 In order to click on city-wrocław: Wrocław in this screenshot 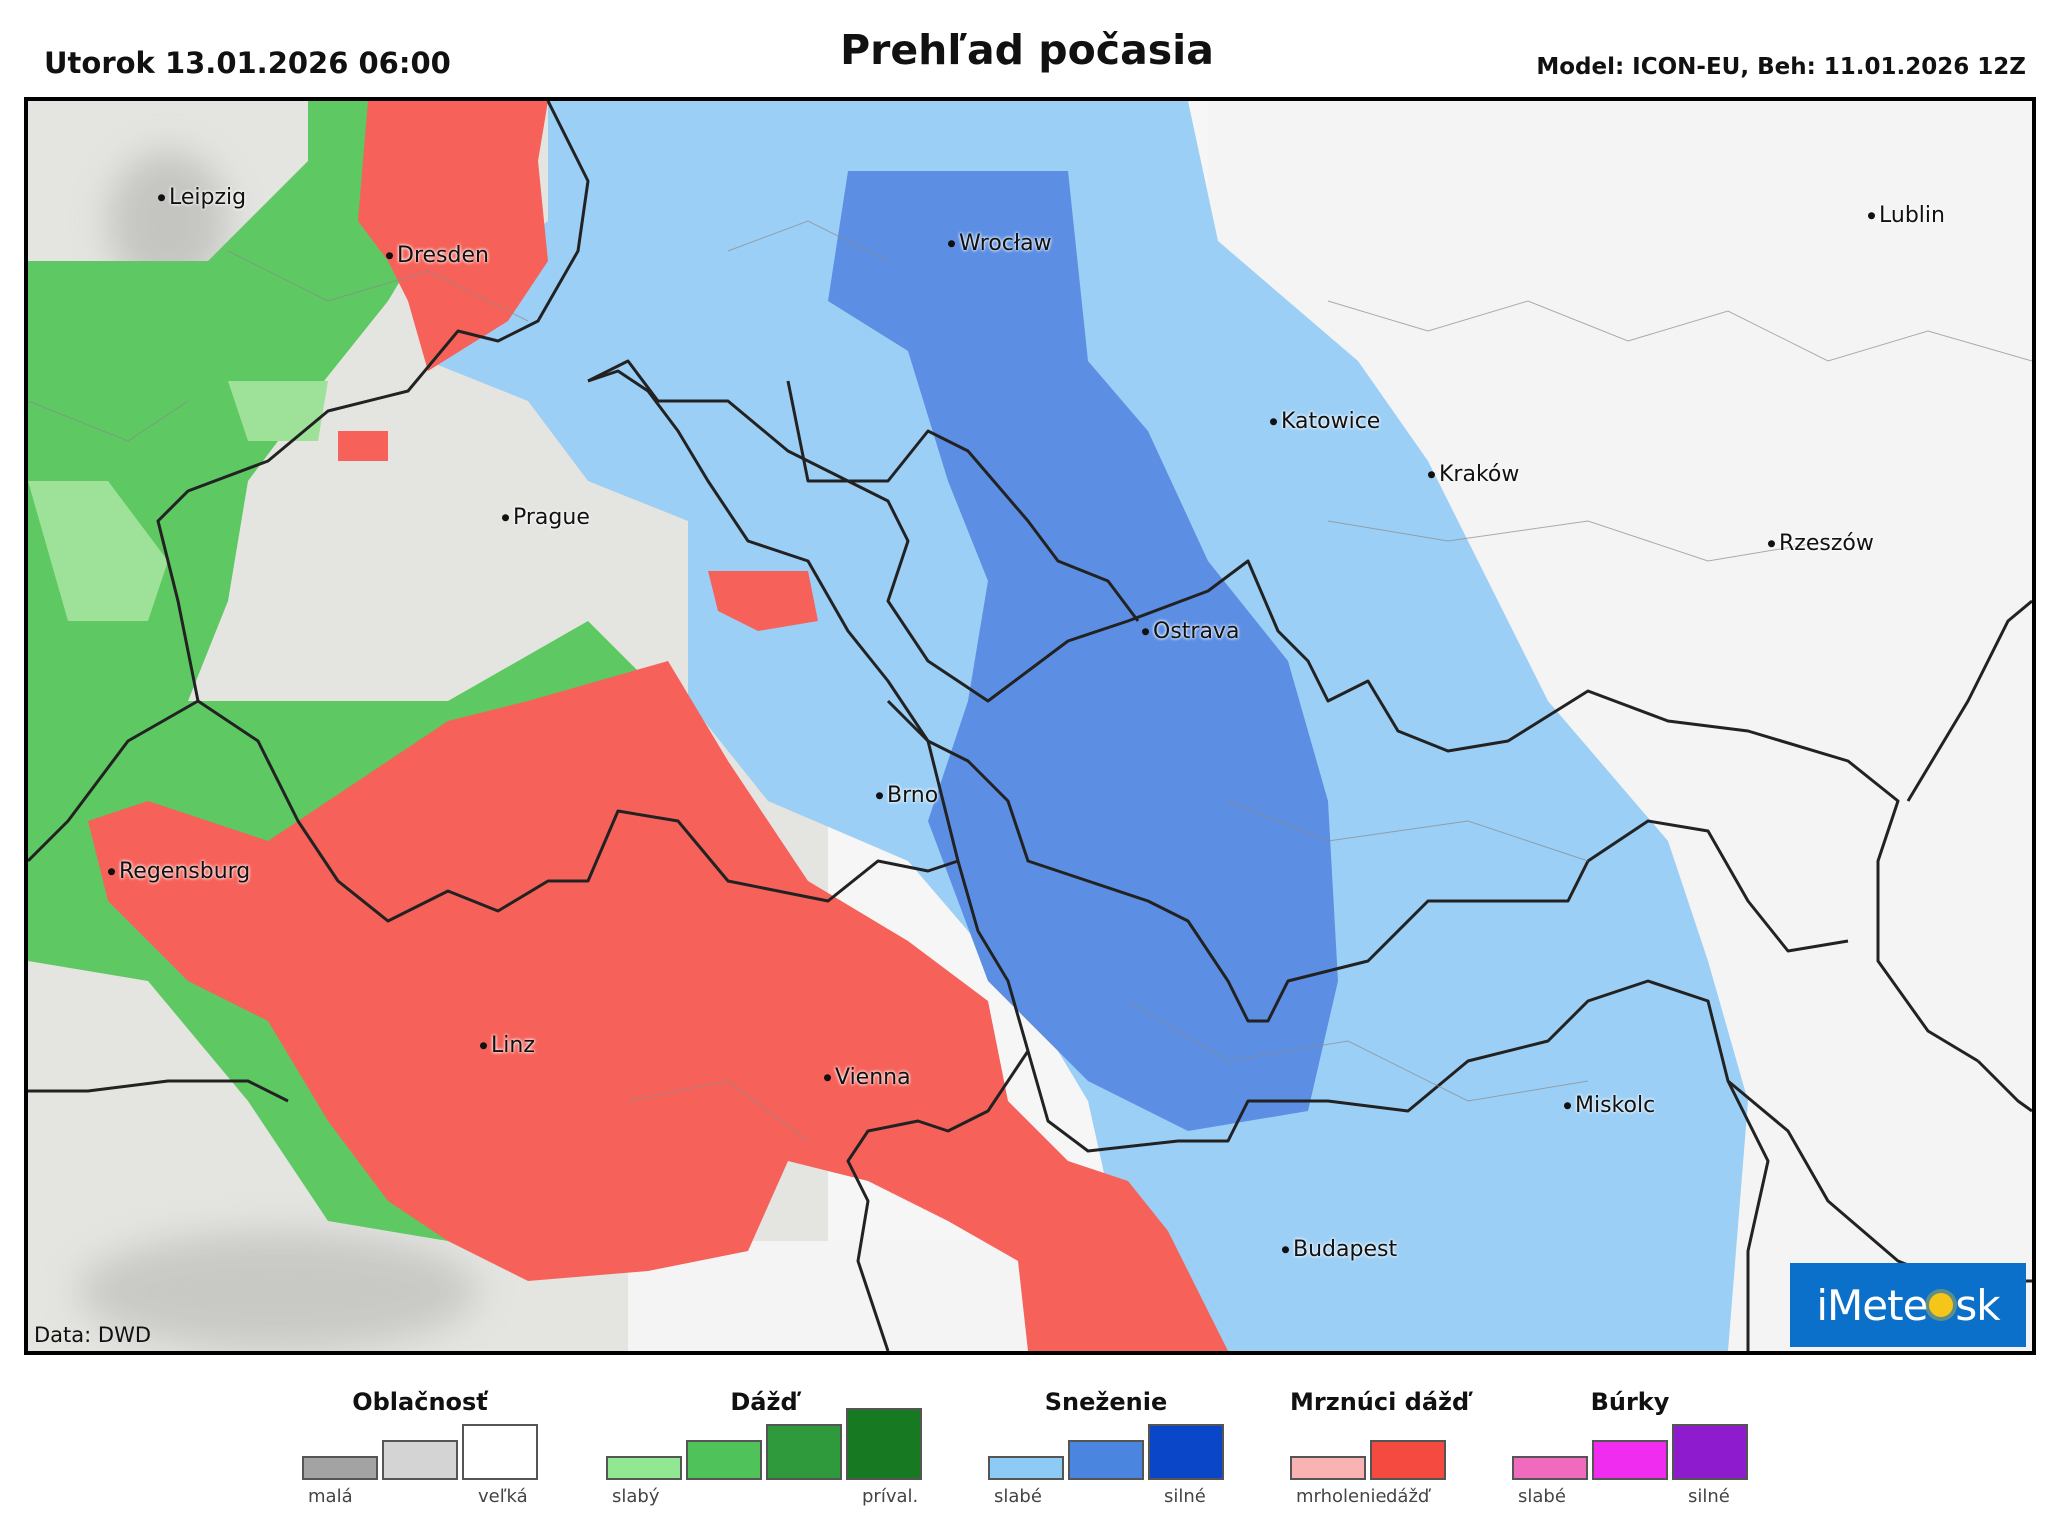, I will do `click(1000, 243)`.